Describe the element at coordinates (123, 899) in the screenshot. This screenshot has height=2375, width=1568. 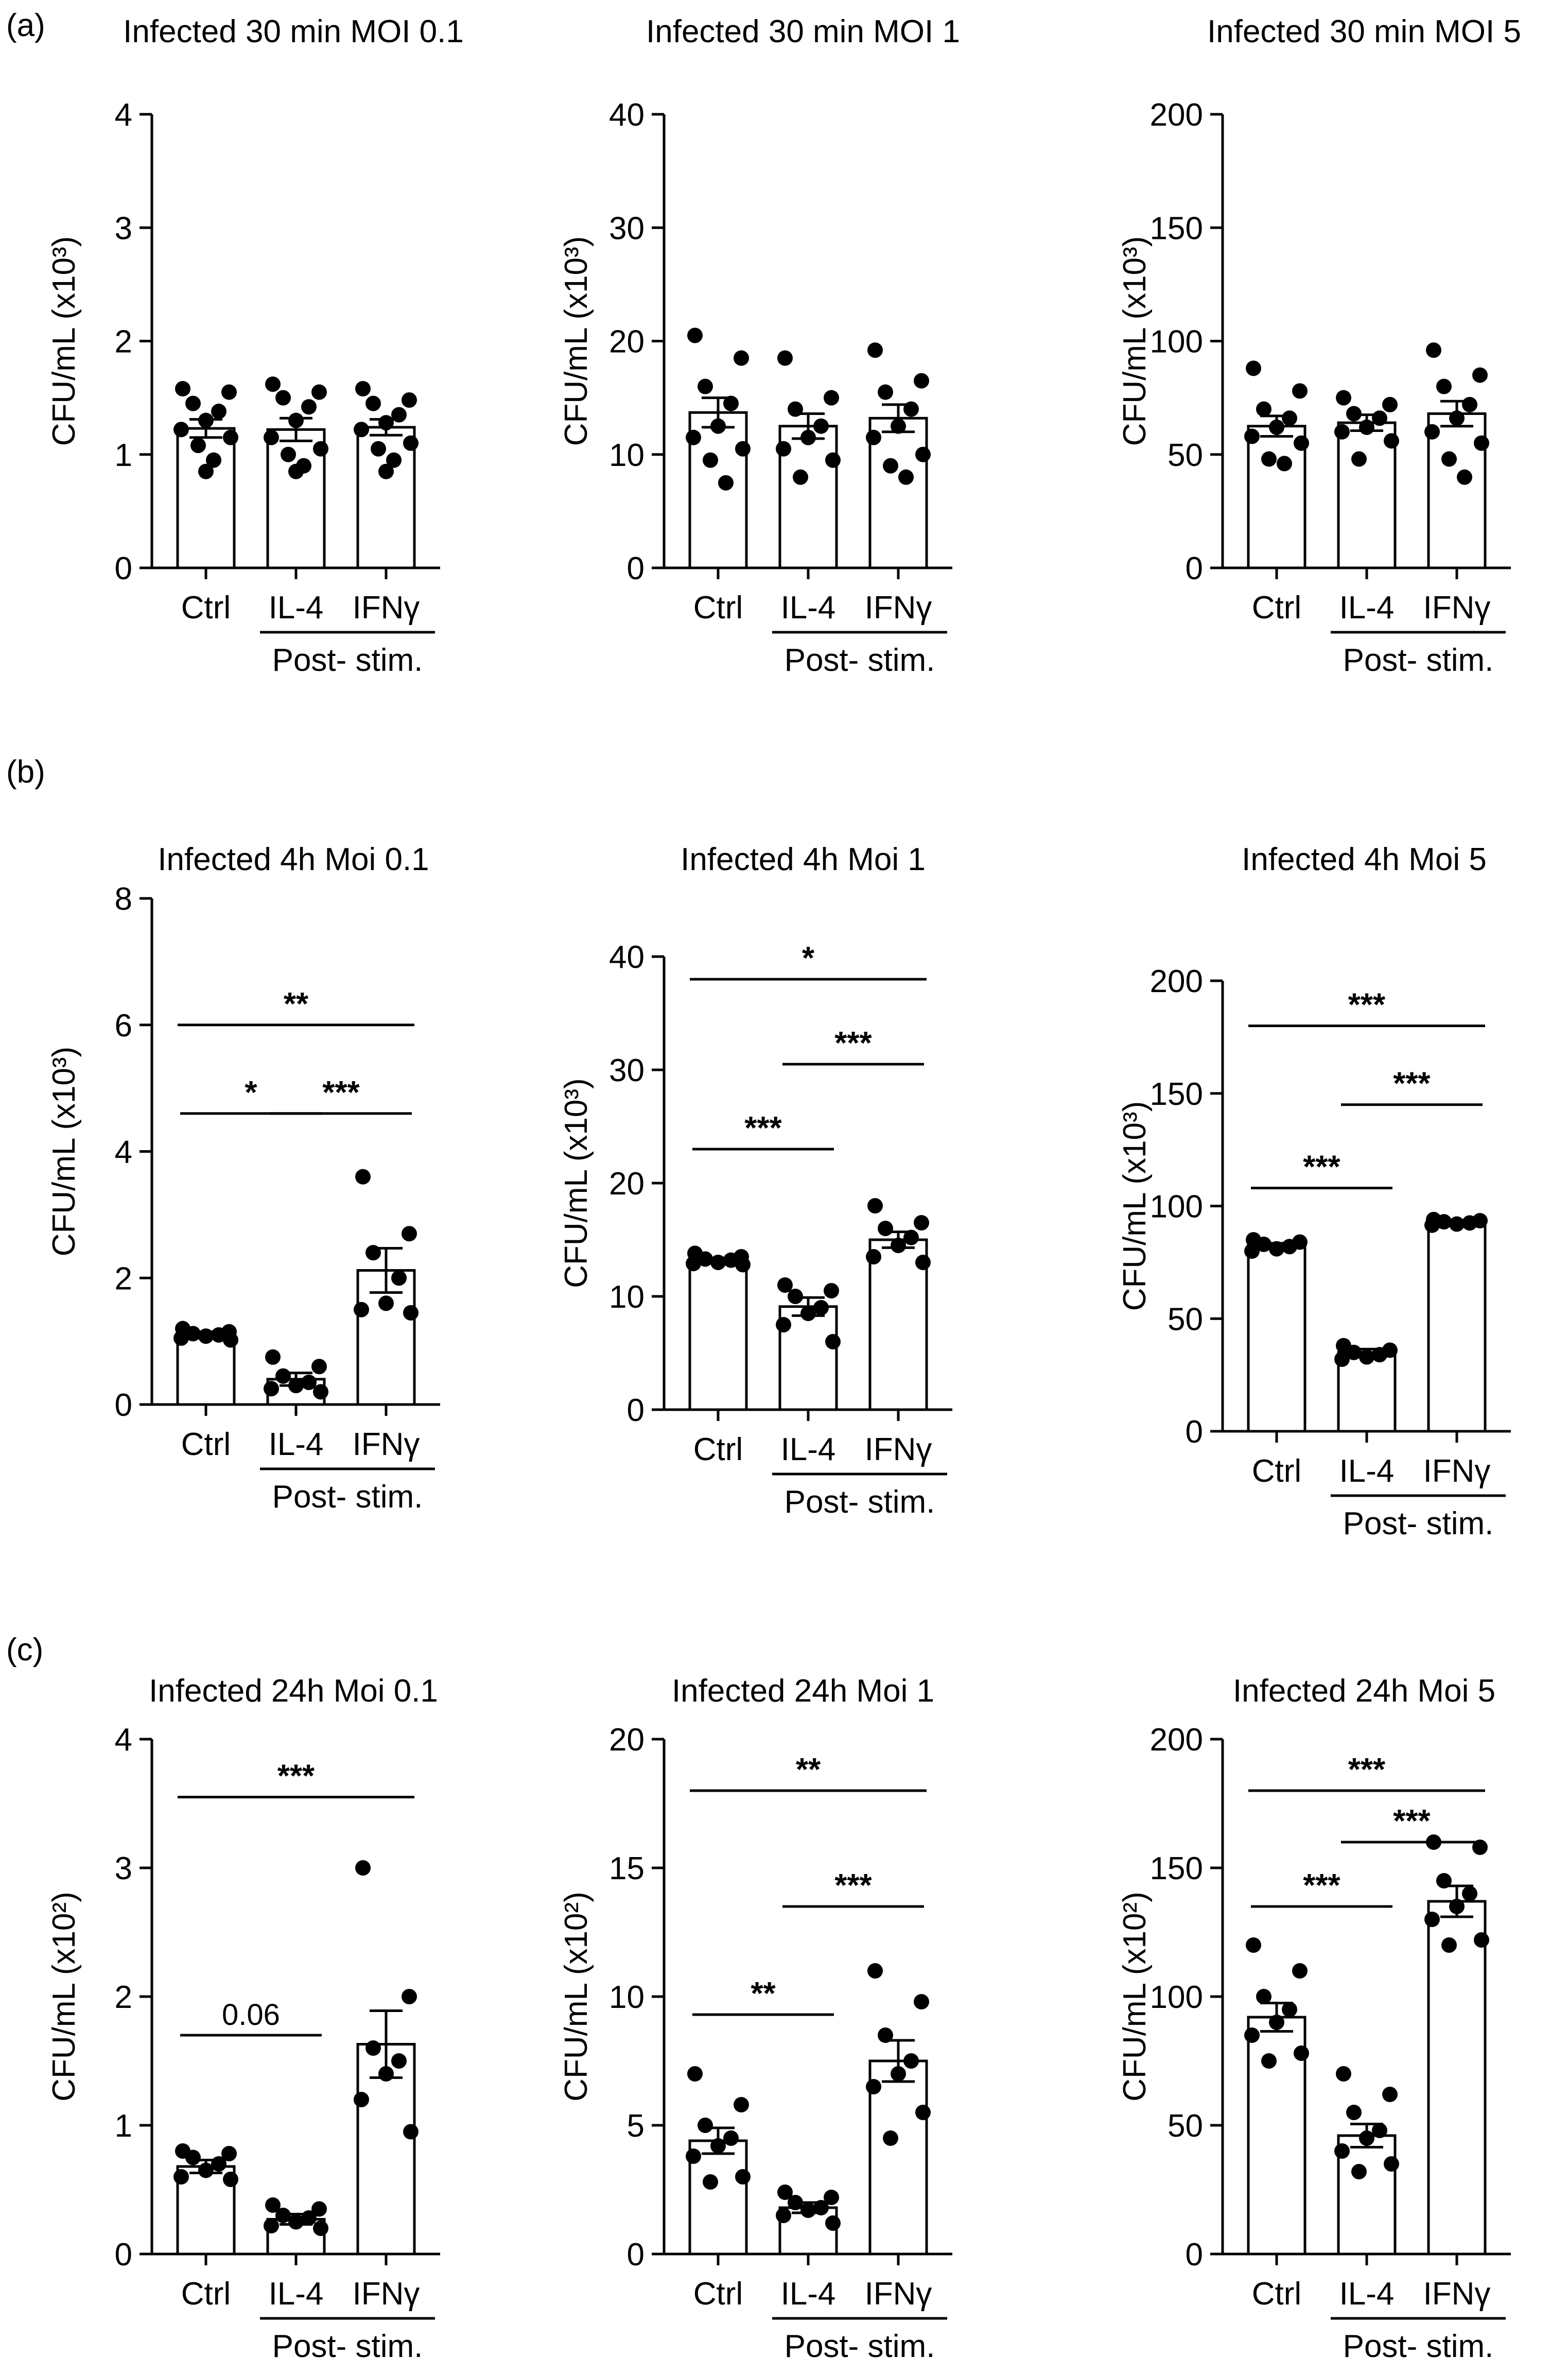
I see `y-tick-label: 8` at that location.